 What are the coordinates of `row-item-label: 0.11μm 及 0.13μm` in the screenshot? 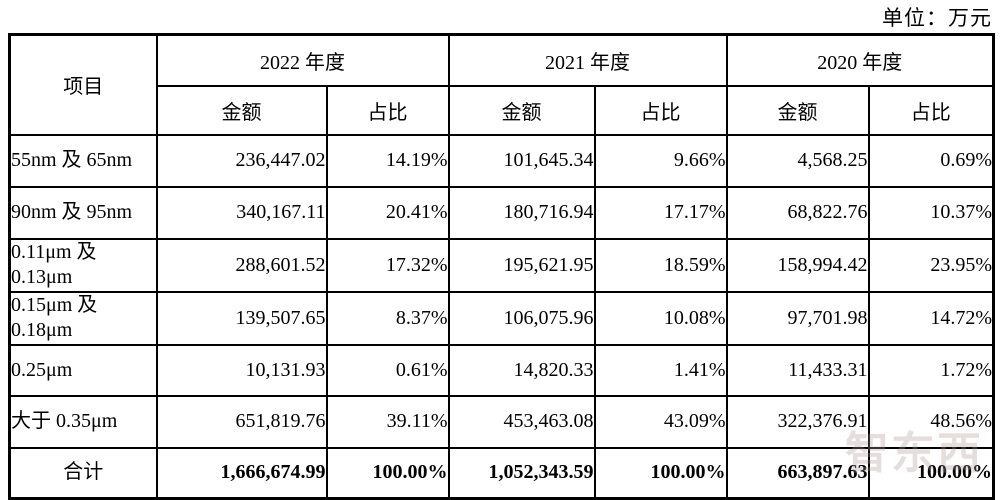 It's located at (83, 265).